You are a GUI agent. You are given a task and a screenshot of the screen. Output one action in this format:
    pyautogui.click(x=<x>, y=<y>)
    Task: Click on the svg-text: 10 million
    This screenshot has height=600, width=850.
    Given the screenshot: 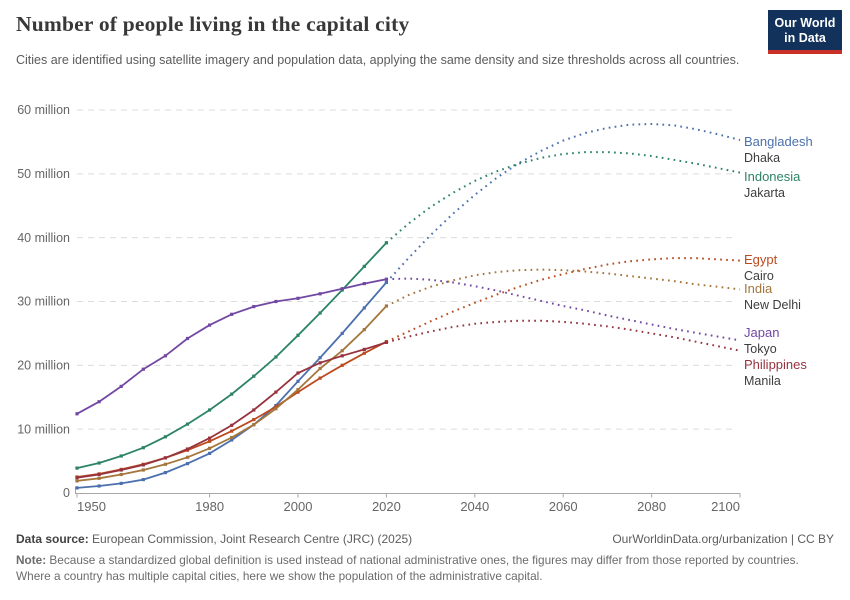 What is the action you would take?
    pyautogui.click(x=43, y=429)
    